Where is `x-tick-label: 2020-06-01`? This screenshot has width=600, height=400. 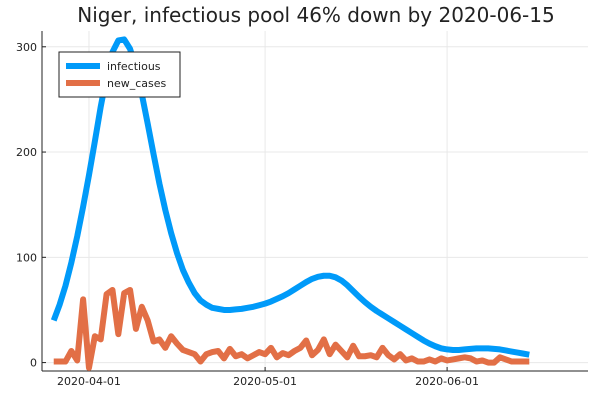
x-tick-label: 2020-06-01 is located at coordinates (447, 381).